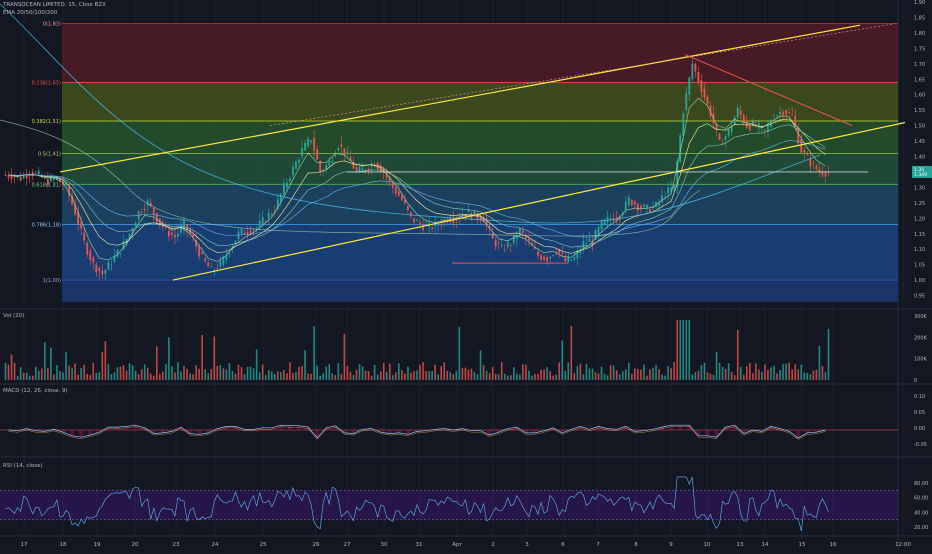 Image resolution: width=932 pixels, height=554 pixels. What do you see at coordinates (13, 316) in the screenshot?
I see `volume-label: Vol (20)` at bounding box center [13, 316].